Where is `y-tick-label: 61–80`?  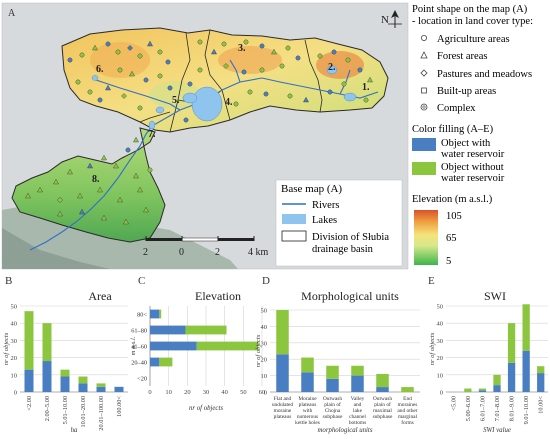 y-tick-label: 61–80 is located at coordinates (139, 330).